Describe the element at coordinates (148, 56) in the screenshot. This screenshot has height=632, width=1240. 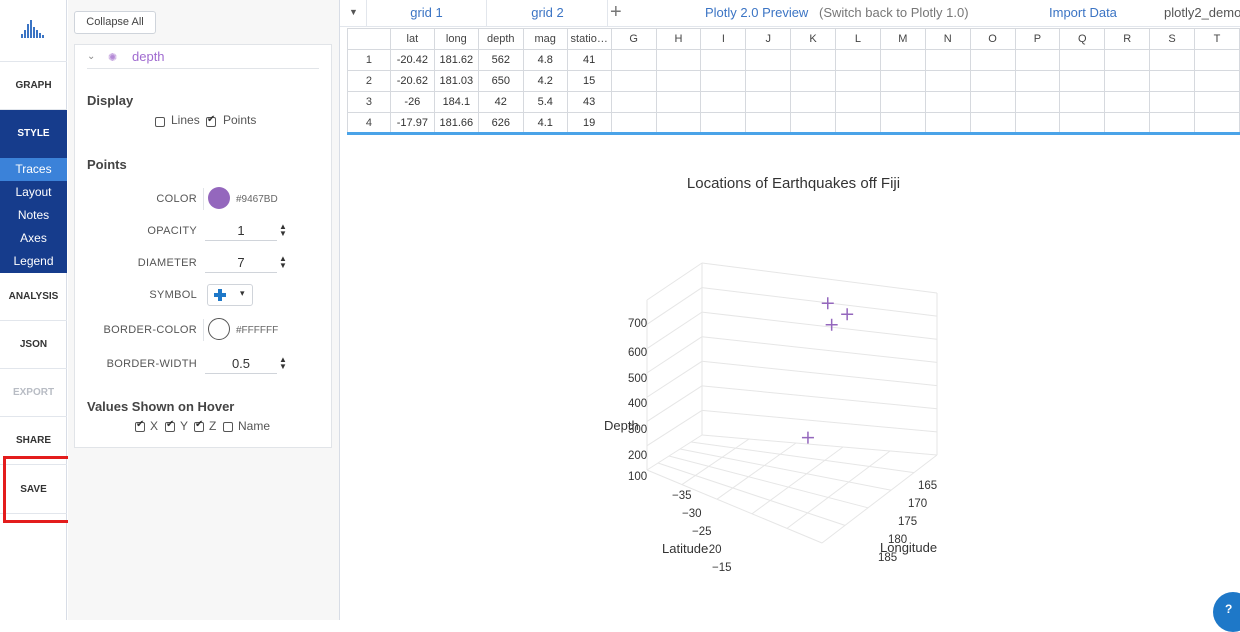
I see `trace-name: depth` at that location.